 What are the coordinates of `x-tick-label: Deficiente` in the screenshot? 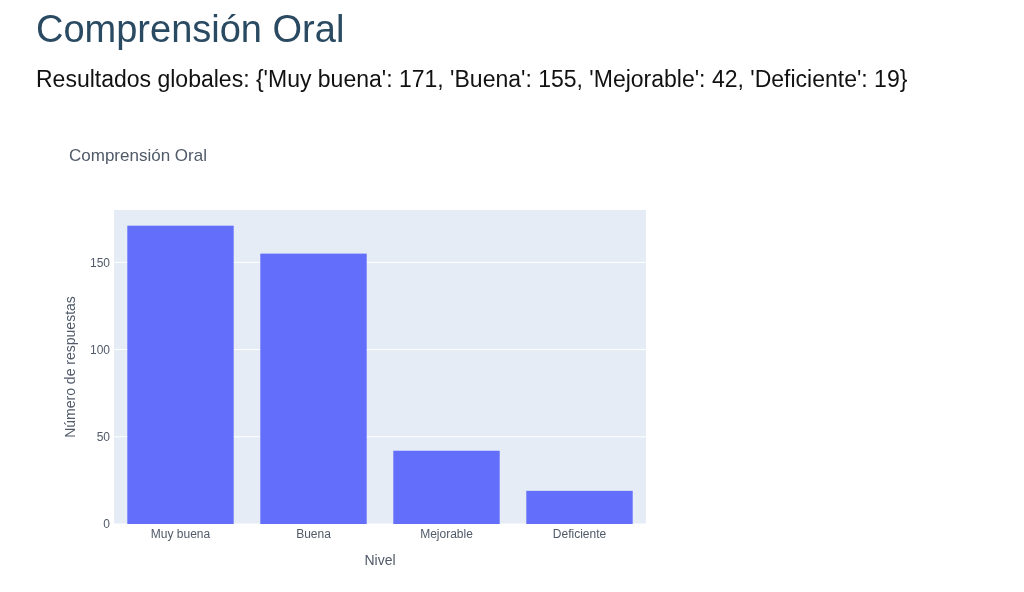 It's located at (579, 534).